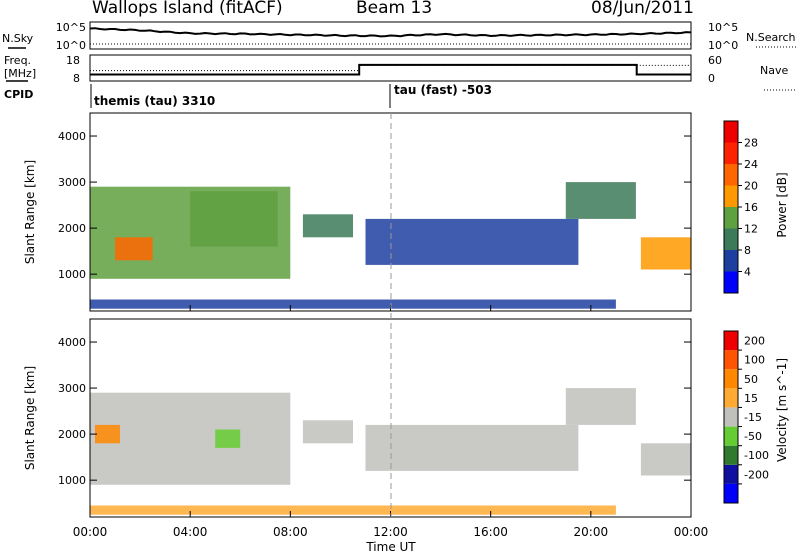 The width and height of the screenshot is (800, 554). What do you see at coordinates (751, 398) in the screenshot?
I see `velocity-colorbar-tick-label-15: 15` at bounding box center [751, 398].